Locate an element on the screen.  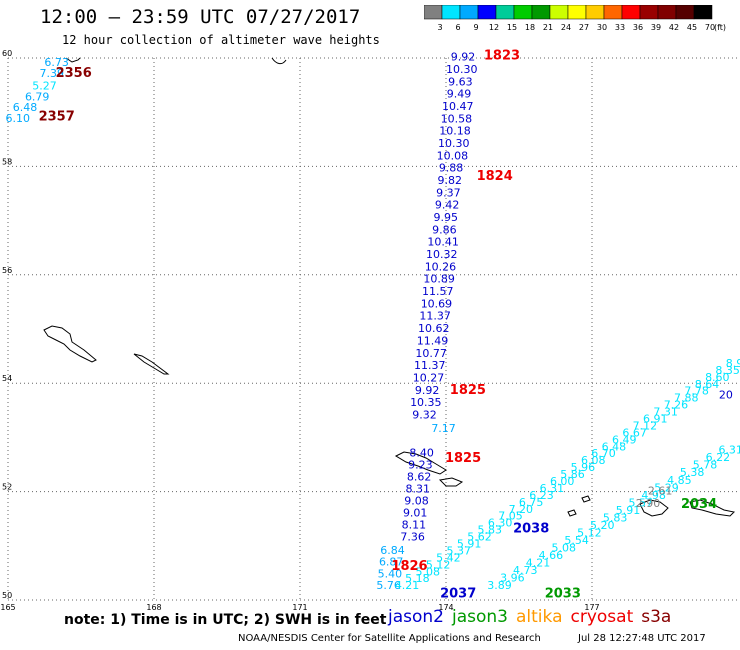
swh-value: 9.49 is located at coordinates (459, 94).